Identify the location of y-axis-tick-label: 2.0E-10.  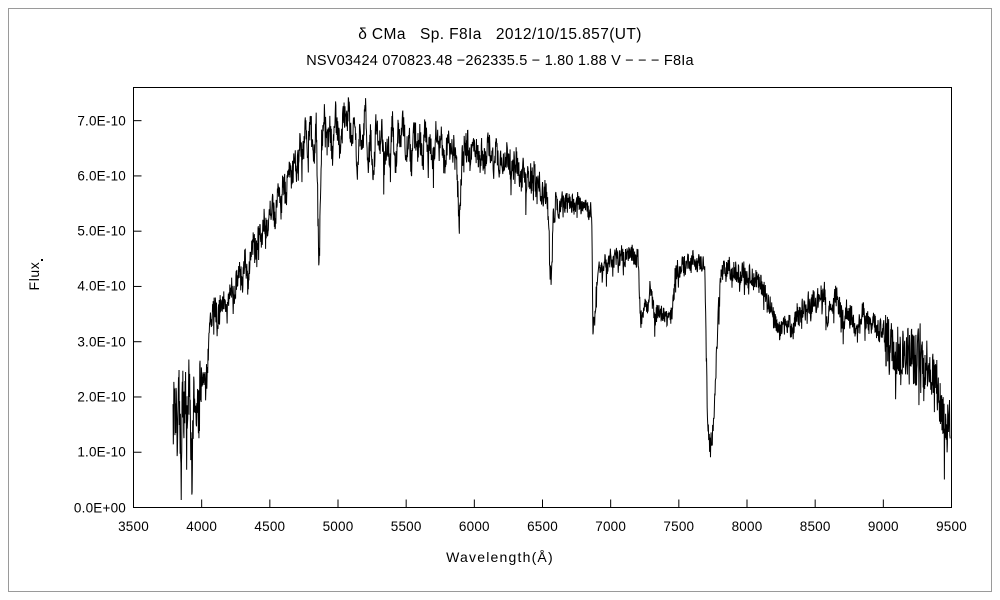
(101, 397).